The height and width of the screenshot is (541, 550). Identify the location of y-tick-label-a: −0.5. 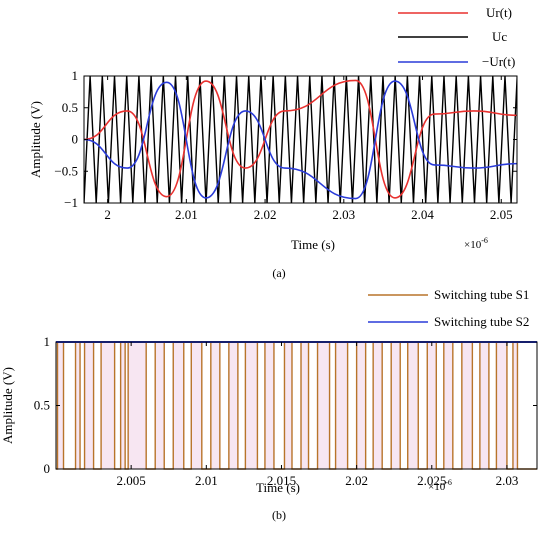
(66, 170).